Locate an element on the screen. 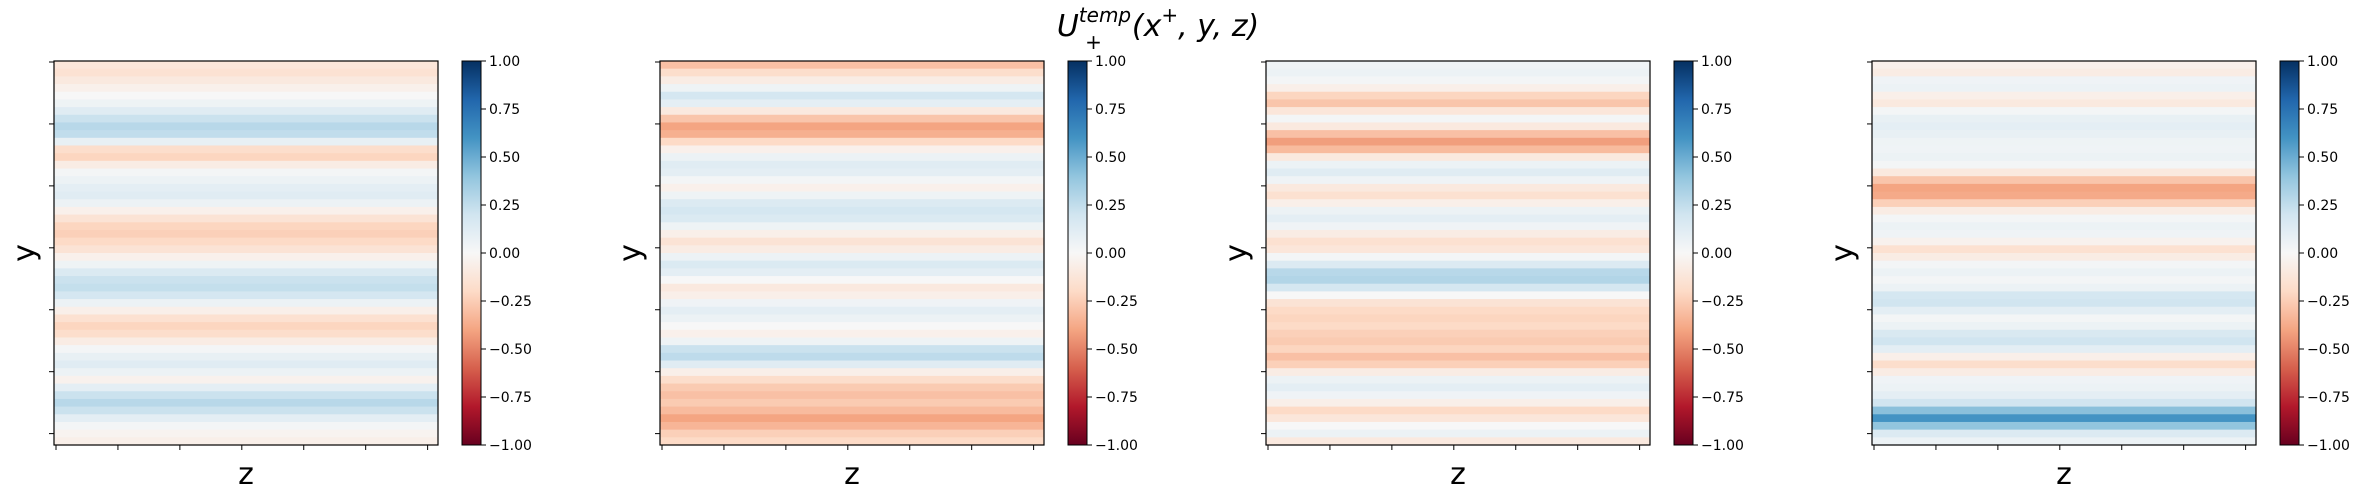 The width and height of the screenshot is (2364, 498). x-axis-label: z is located at coordinates (2064, 474).